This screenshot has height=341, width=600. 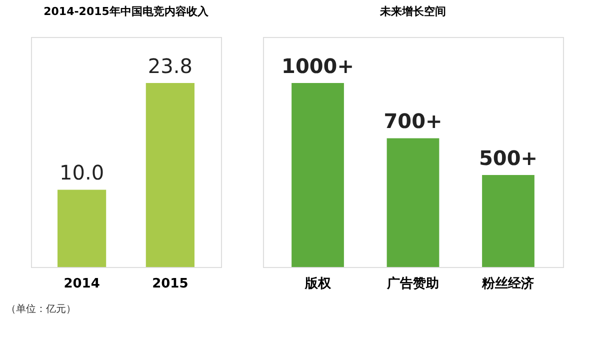 What do you see at coordinates (507, 284) in the screenshot?
I see `x-tick-label: 粉丝经济` at bounding box center [507, 284].